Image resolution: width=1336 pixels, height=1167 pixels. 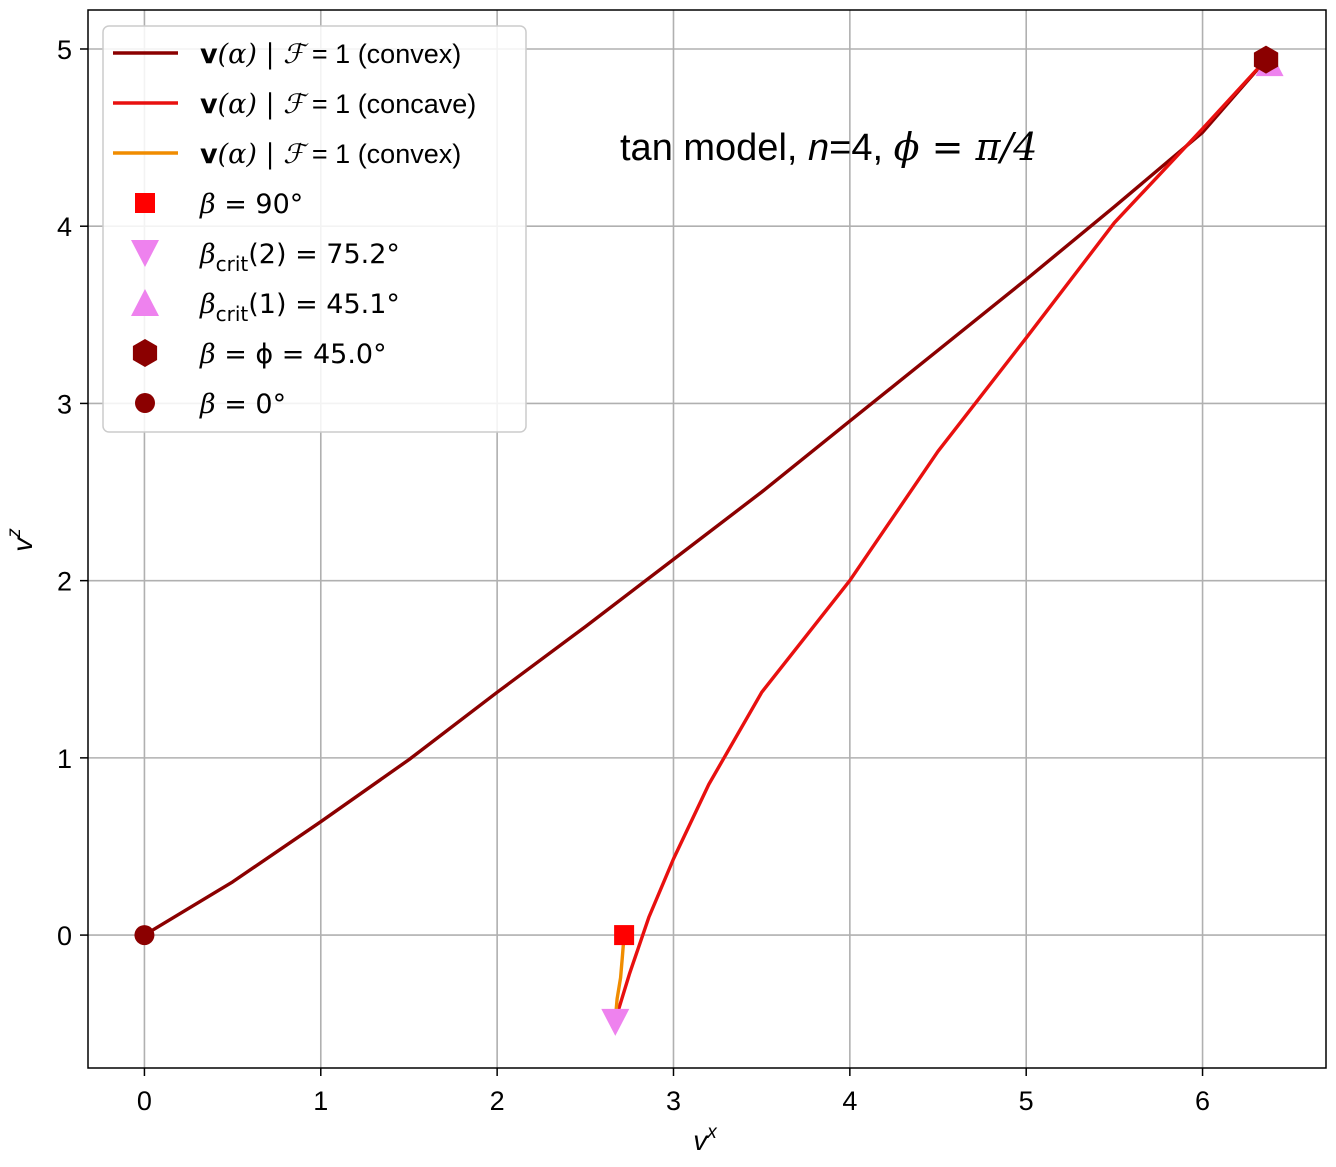 What do you see at coordinates (299, 257) in the screenshot?
I see `legend-entry-label: βcrit(2) = 75.2°` at bounding box center [299, 257].